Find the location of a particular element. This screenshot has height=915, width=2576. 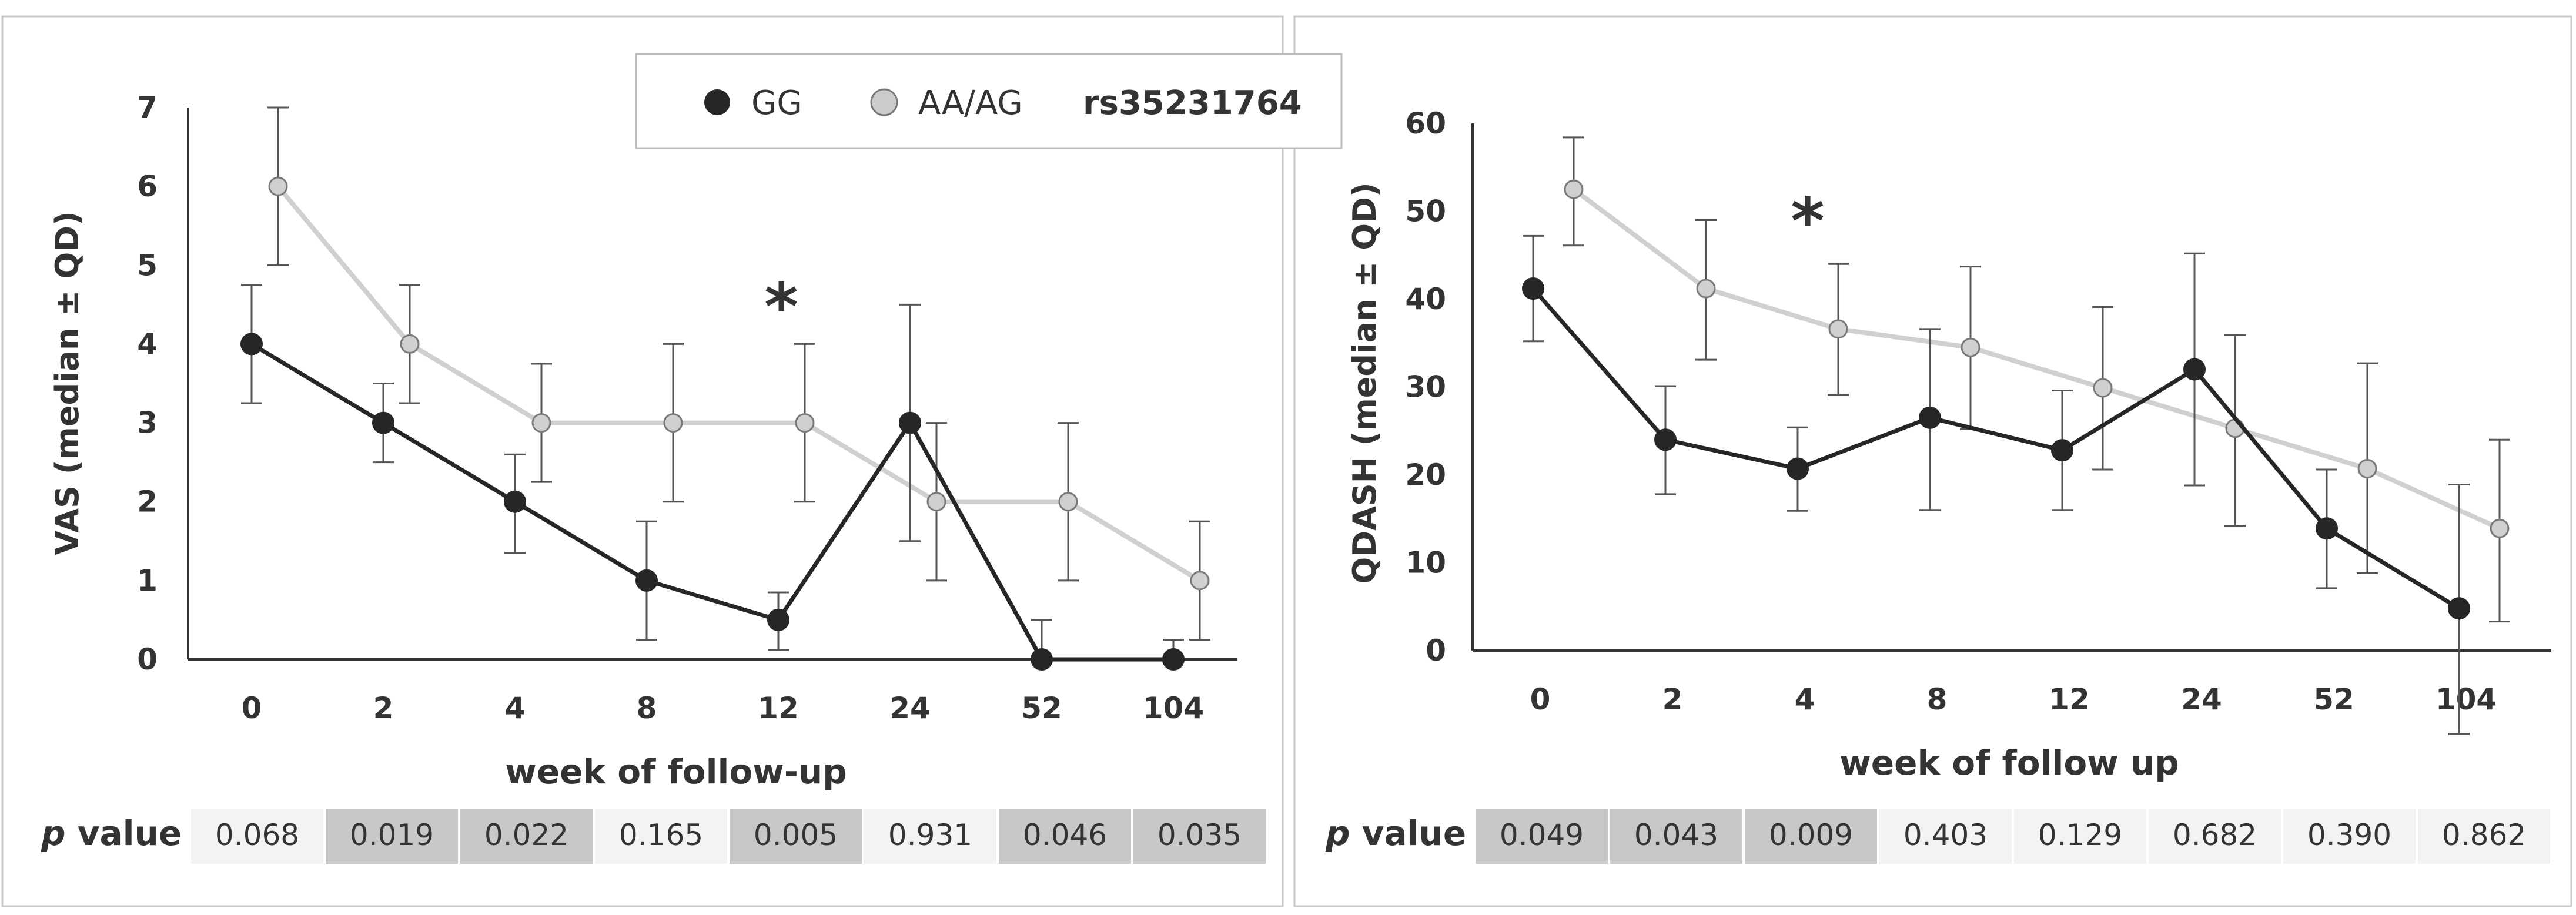

y-tick-label: 40 is located at coordinates (1425, 299).